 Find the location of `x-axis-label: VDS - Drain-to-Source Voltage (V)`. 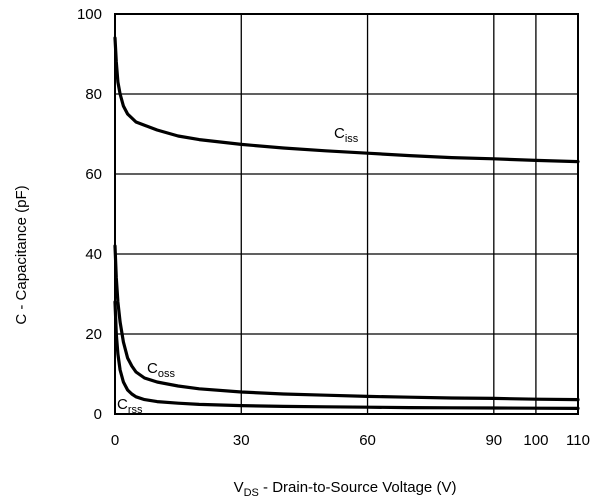

x-axis-label: VDS - Drain-to-Source Voltage (V) is located at coordinates (345, 489).